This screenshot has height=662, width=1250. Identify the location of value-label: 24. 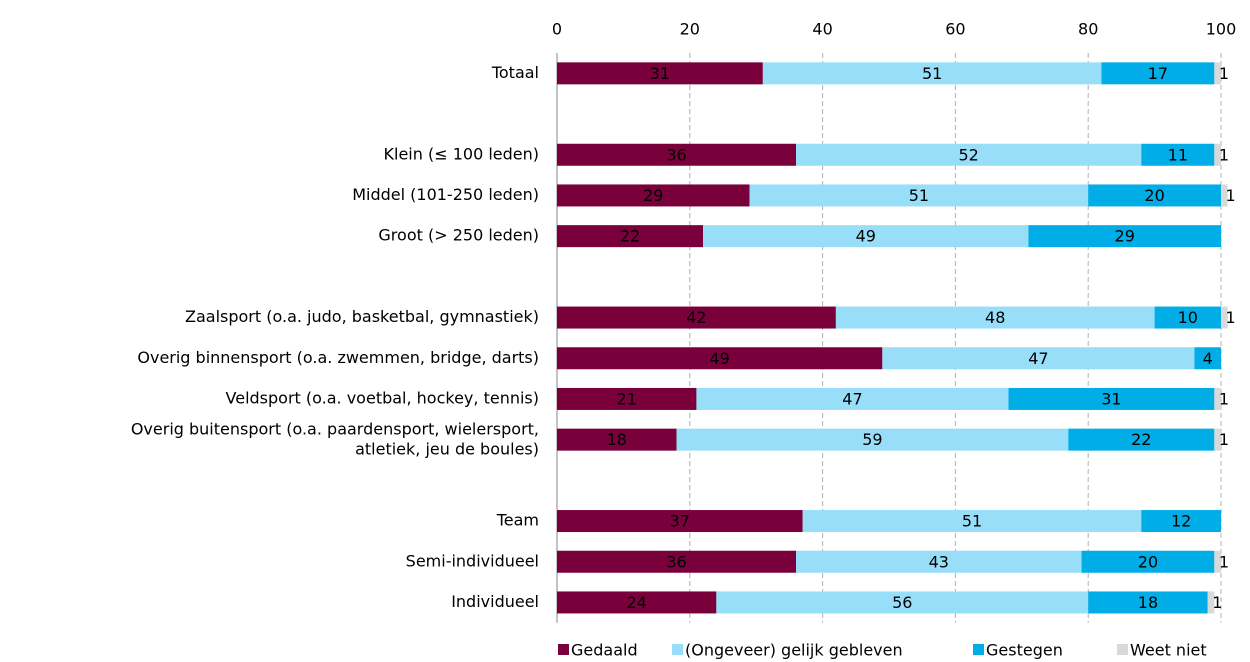
(637, 602).